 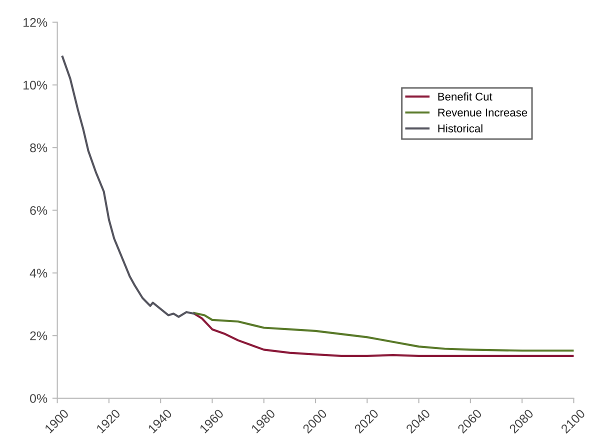 What do you see at coordinates (39, 335) in the screenshot?
I see `y-tick-label: 2%` at bounding box center [39, 335].